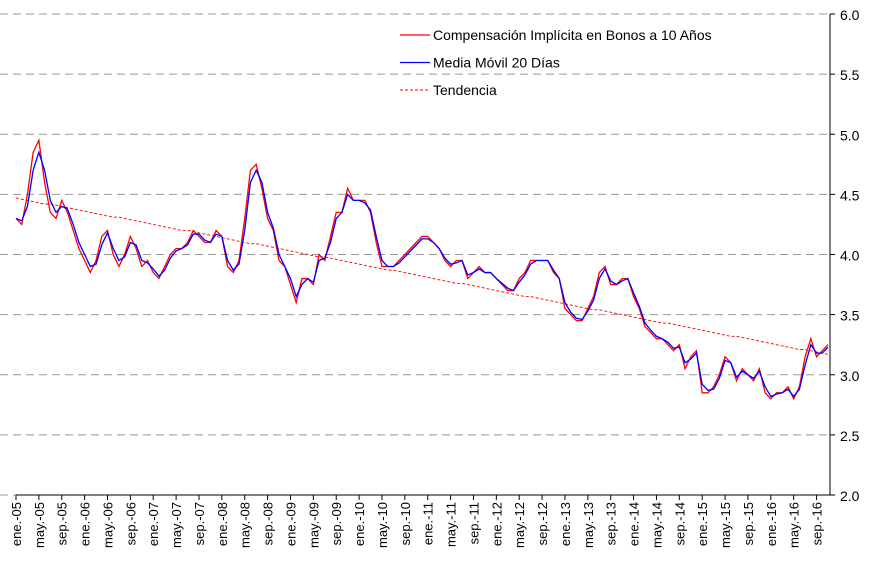 The width and height of the screenshot is (882, 564). What do you see at coordinates (748, 523) in the screenshot?
I see `x-tick-label: sep.-15` at bounding box center [748, 523].